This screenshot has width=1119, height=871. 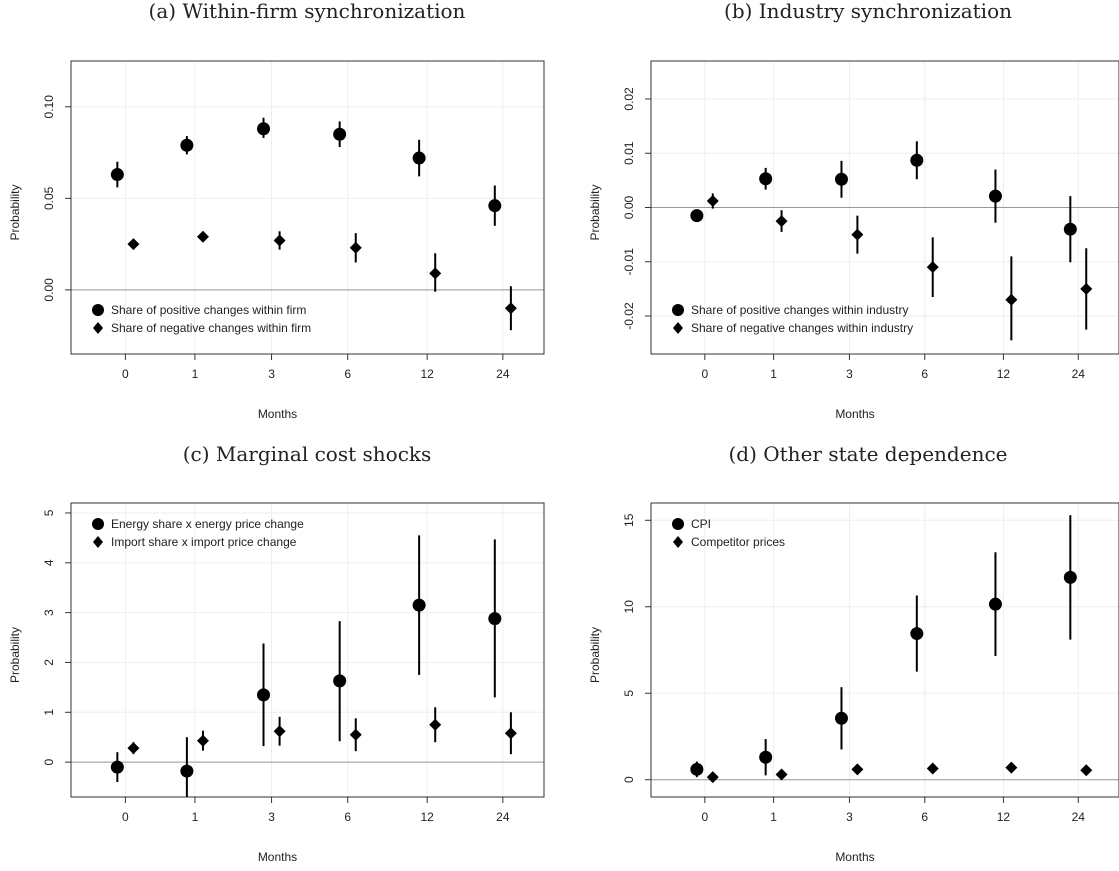 I want to click on y-tick-label: 2, so click(x=49, y=662).